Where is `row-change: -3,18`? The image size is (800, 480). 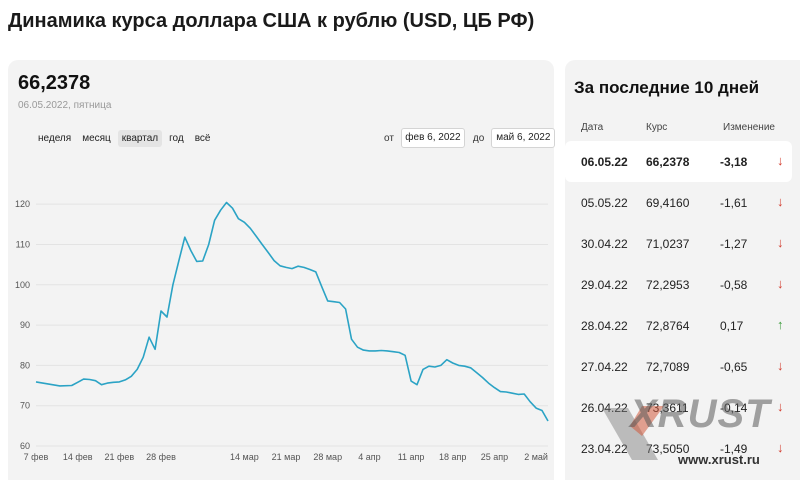 row-change: -3,18 is located at coordinates (734, 162).